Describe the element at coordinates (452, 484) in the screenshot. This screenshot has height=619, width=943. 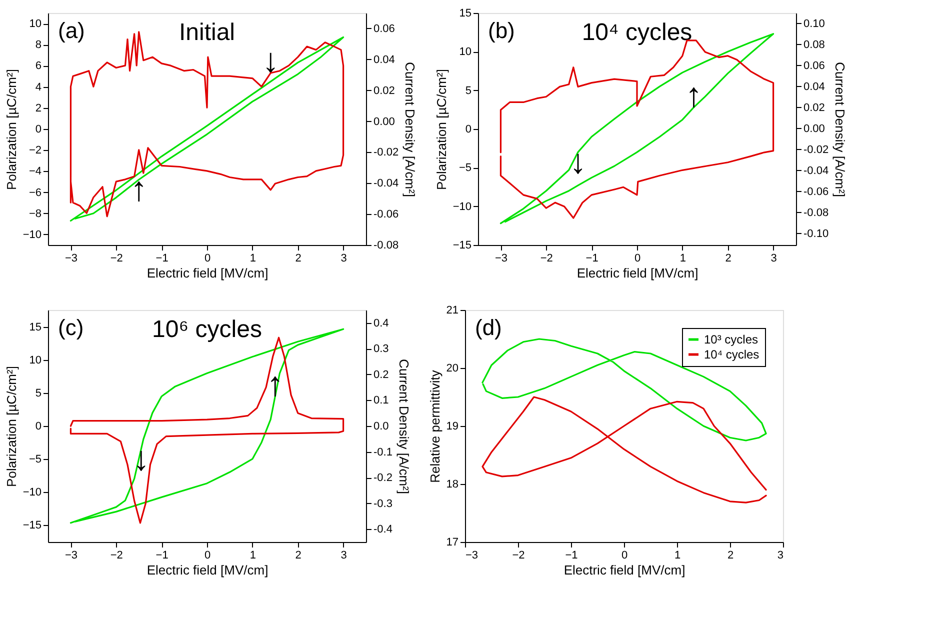
I see `y-tick-label: 18` at that location.